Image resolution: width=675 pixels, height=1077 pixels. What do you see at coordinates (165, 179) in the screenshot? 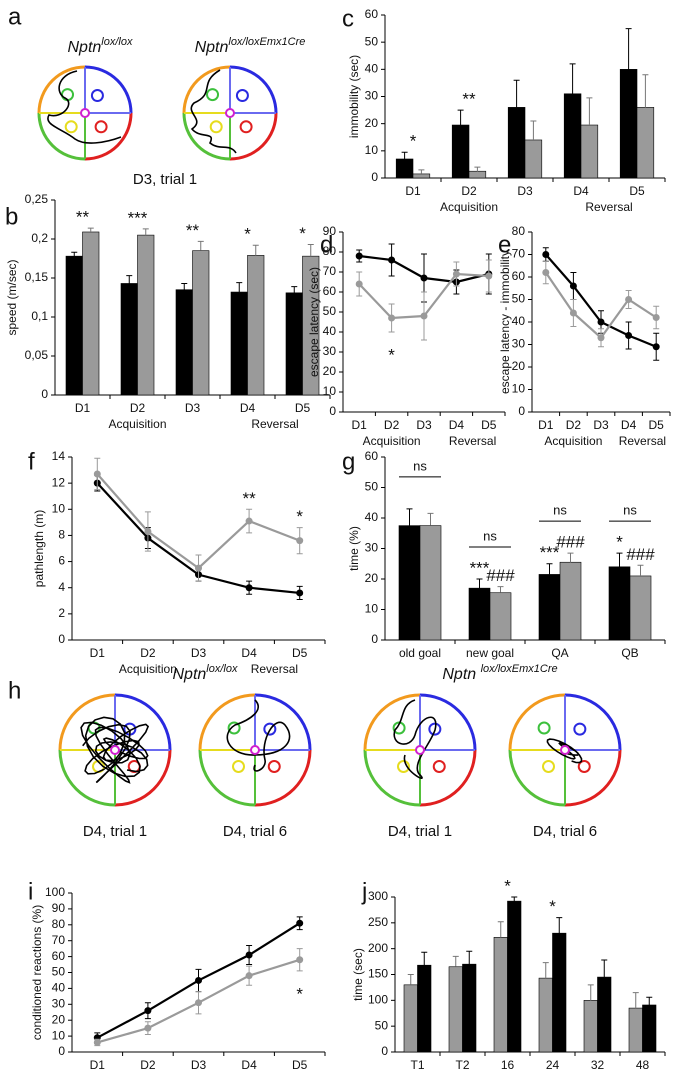
I see `track-caption: D3, trial 1` at bounding box center [165, 179].